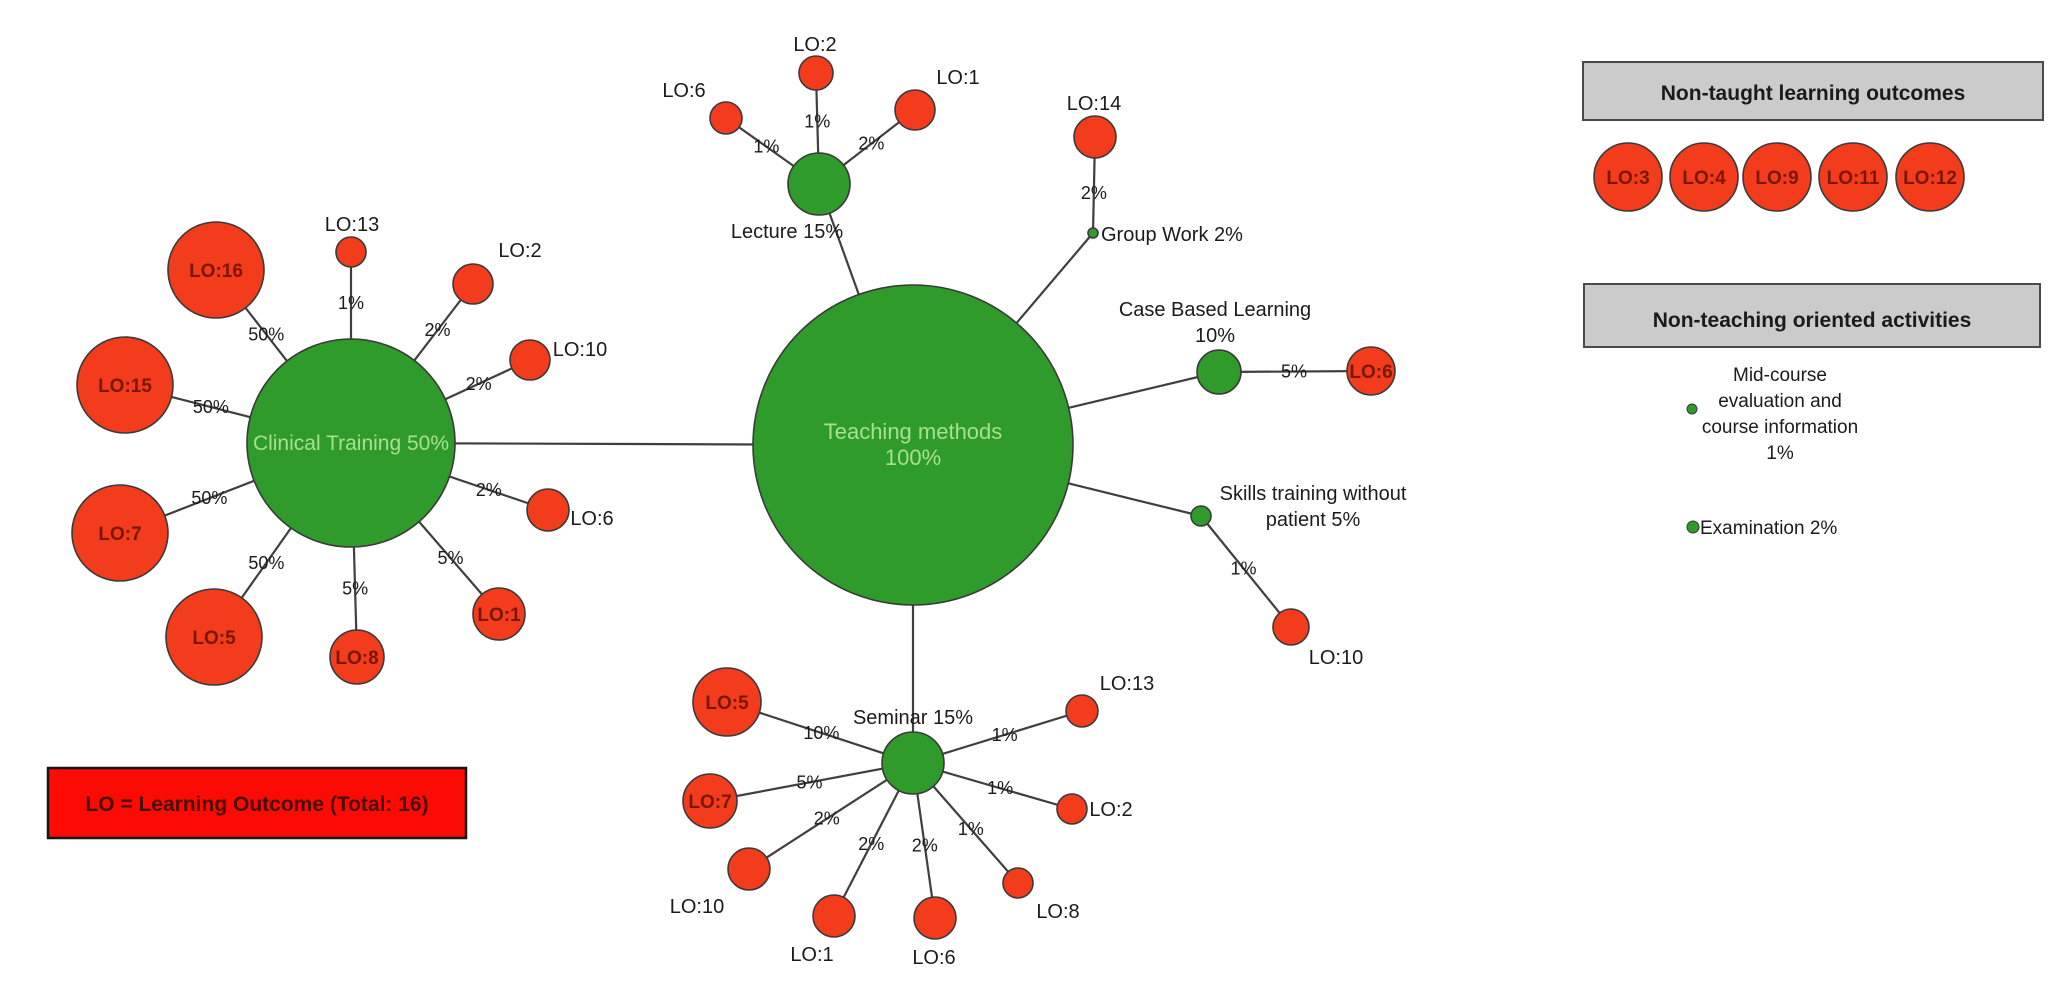  Describe the element at coordinates (1813, 93) in the screenshot. I see `non-taught-legend-title: Non-taught learning outcomes` at that location.